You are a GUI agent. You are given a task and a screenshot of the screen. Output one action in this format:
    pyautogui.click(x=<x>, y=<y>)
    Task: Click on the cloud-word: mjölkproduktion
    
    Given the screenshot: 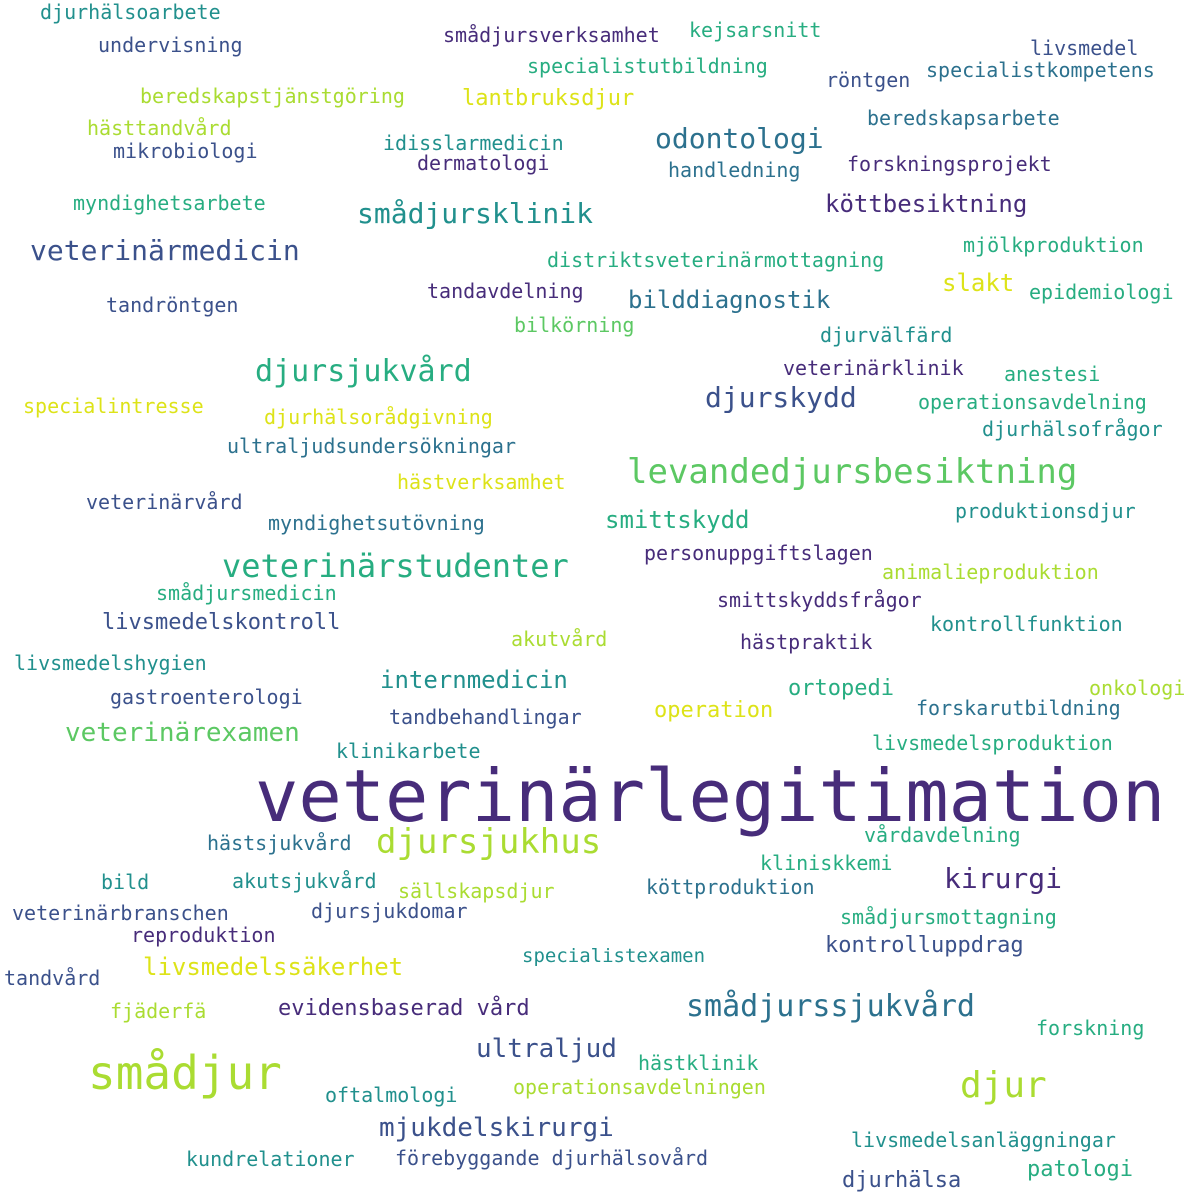 What is the action you would take?
    pyautogui.click(x=1053, y=245)
    